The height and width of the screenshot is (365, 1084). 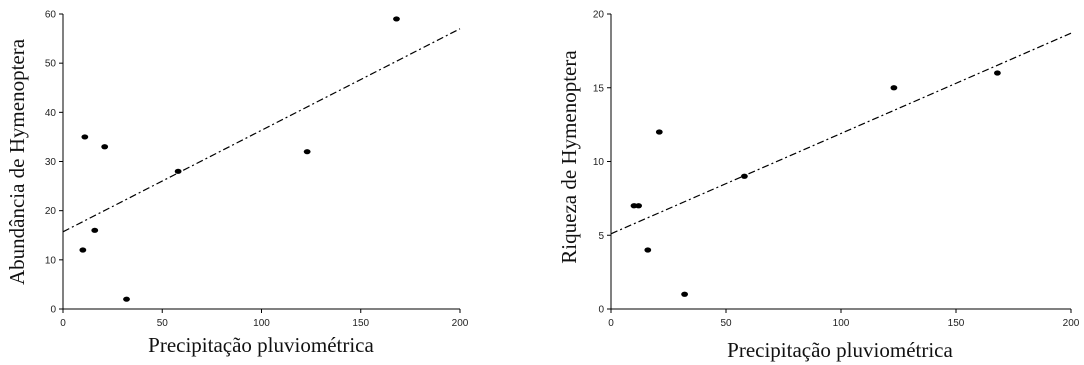 I want to click on y-tick-label: 5, so click(x=601, y=236).